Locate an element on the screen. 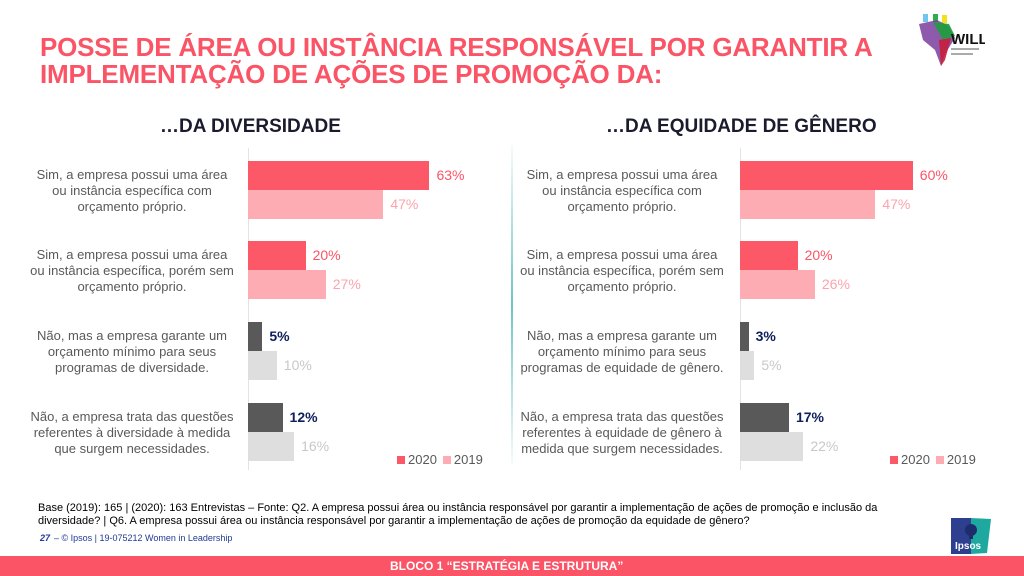  category-label-line: referentes à diversidade à medida is located at coordinates (132, 432).